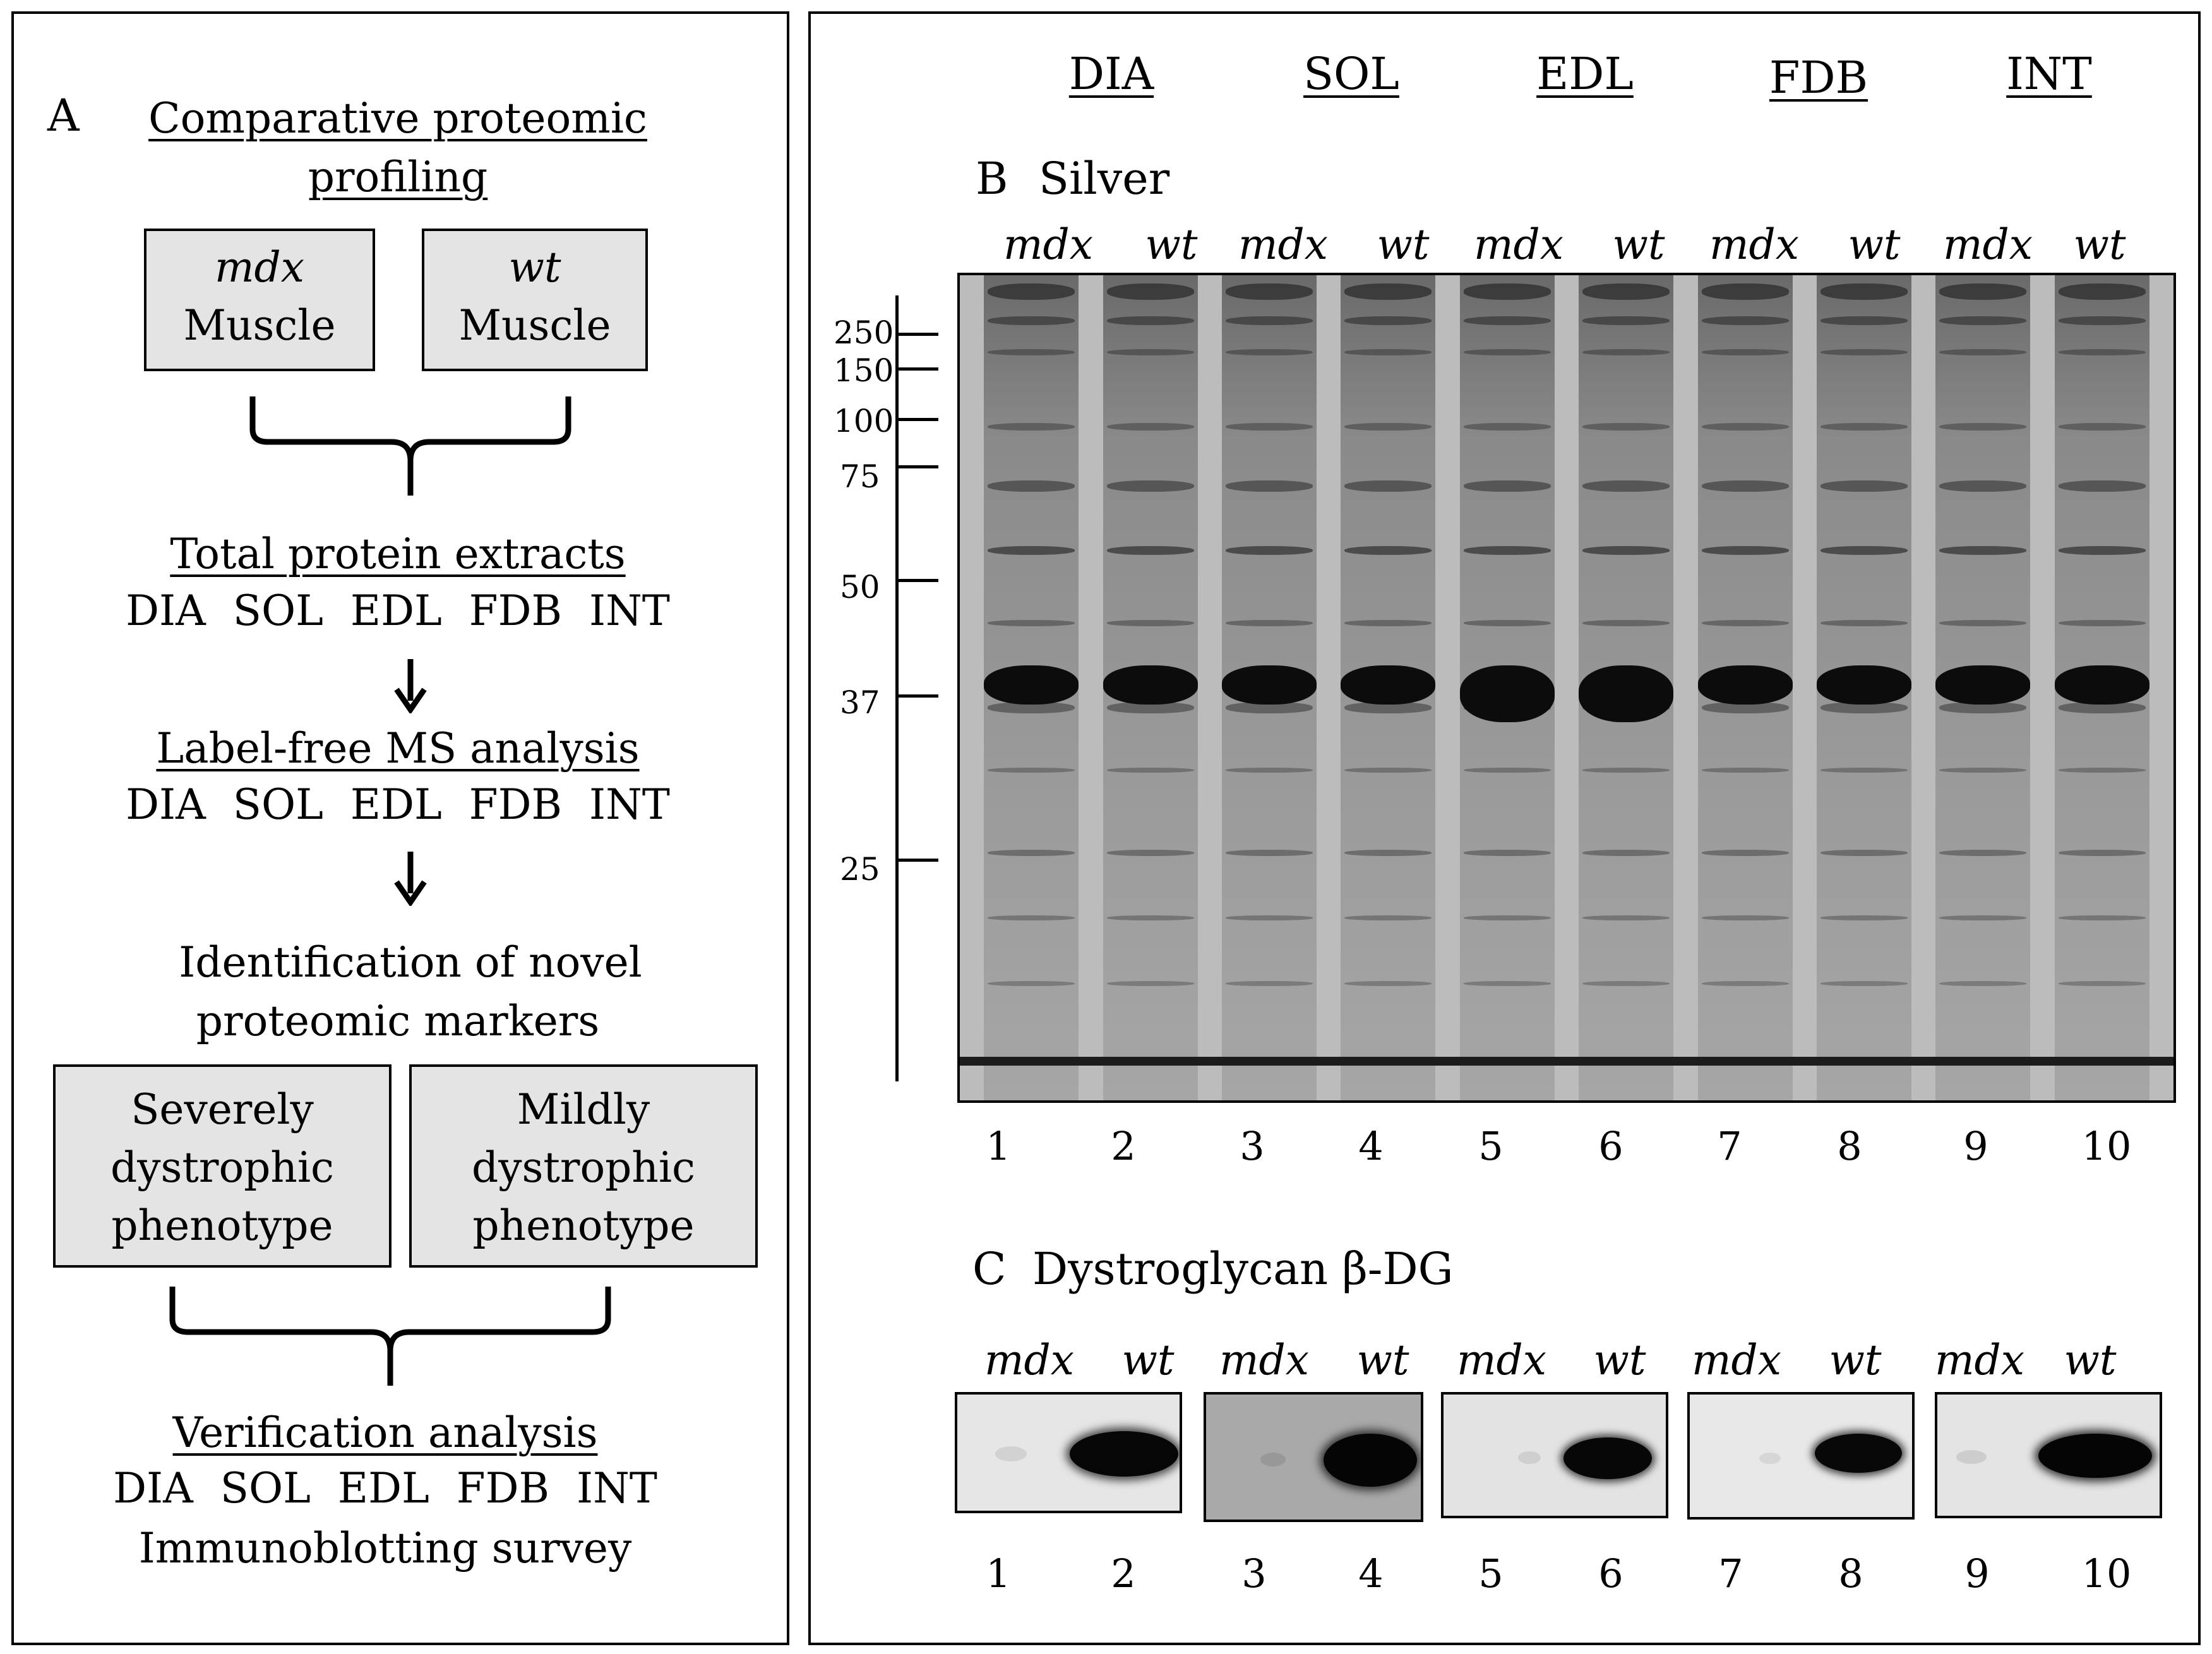  I want to click on panel-b-genotype-row: mdx wt mdx wt mdx wt mdx wt mdx wt, so click(1560, 246).